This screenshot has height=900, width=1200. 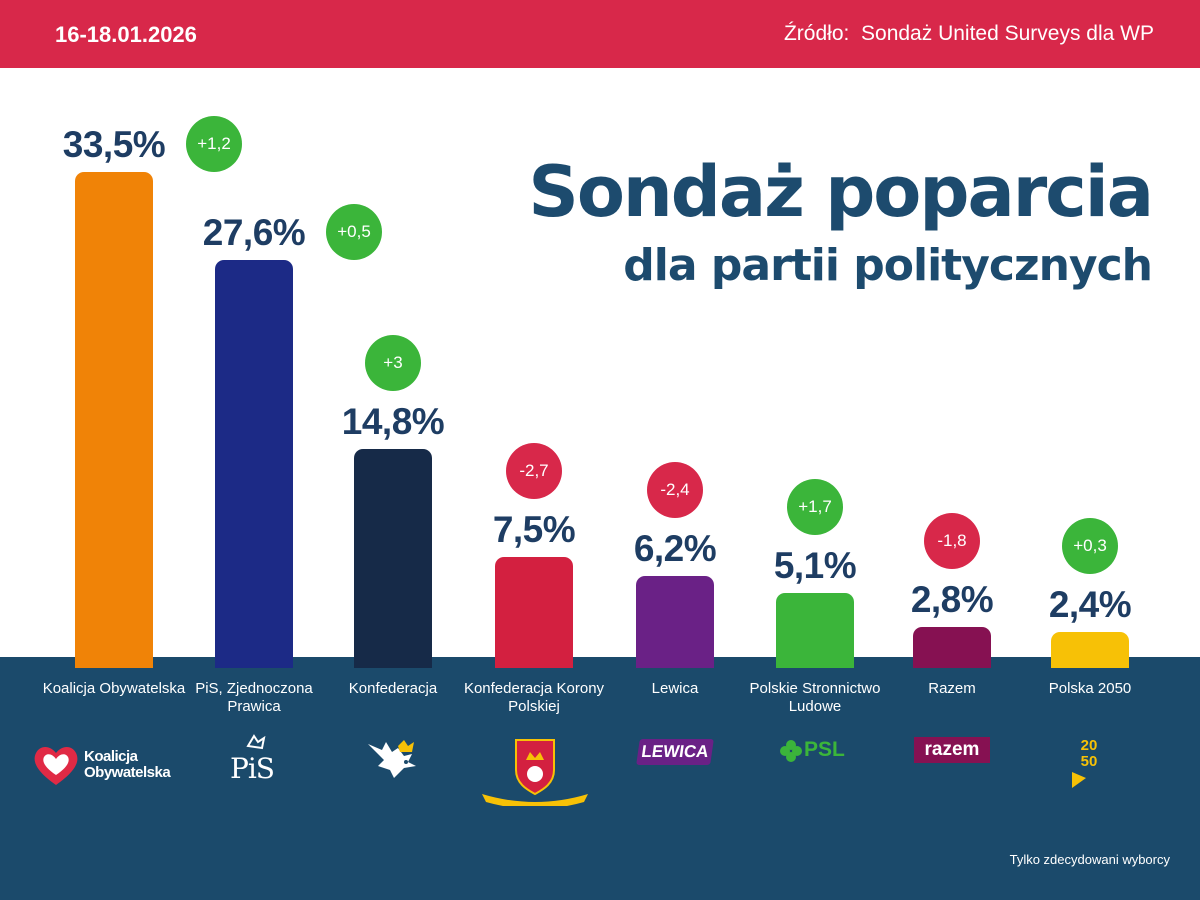 I want to click on polska2050-logo: 20 50, so click(x=1090, y=764).